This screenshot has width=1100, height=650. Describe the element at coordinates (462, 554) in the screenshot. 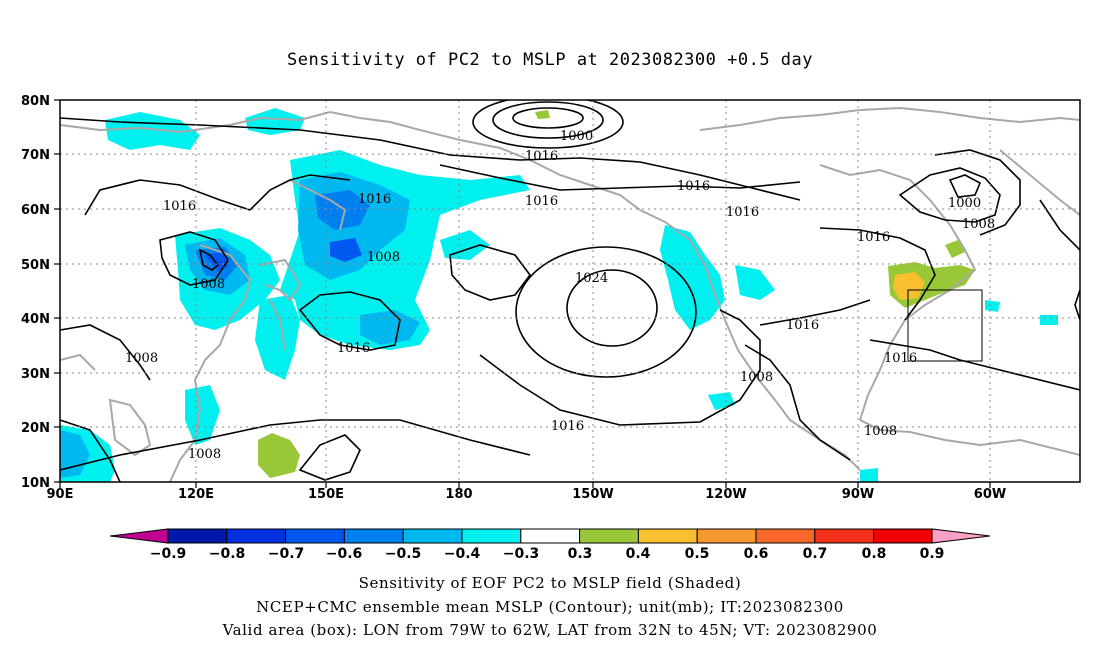

I see `colorbar-label: −0.4` at that location.